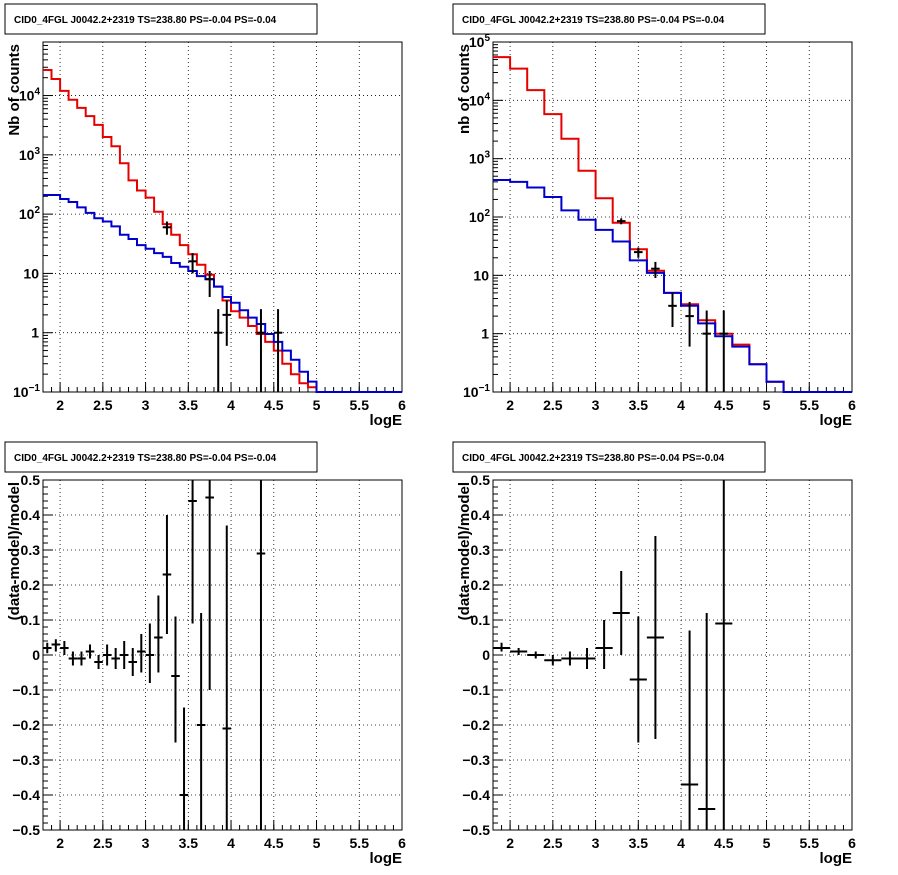 The height and width of the screenshot is (875, 898). What do you see at coordinates (35, 333) in the screenshot?
I see `y-tick-label: 1` at bounding box center [35, 333].